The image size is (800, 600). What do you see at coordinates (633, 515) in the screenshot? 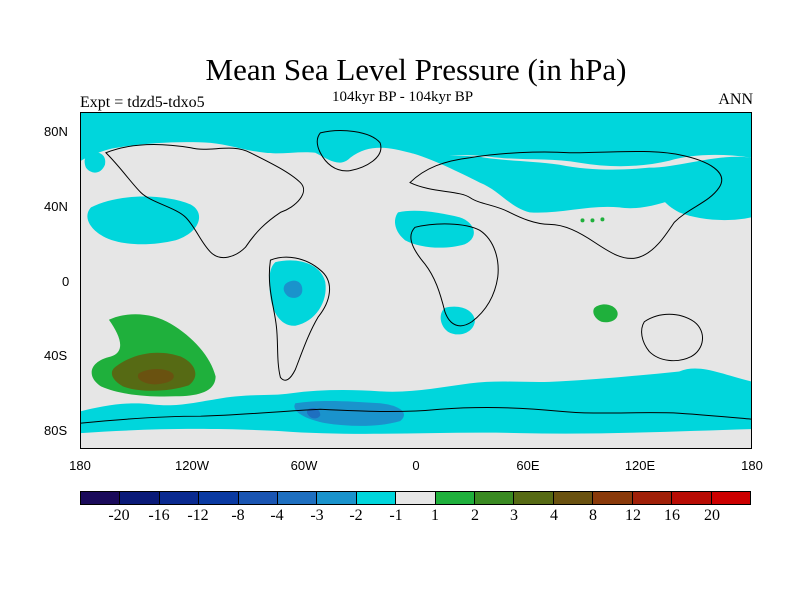
I see `colorbar-label-12: 12` at bounding box center [633, 515].